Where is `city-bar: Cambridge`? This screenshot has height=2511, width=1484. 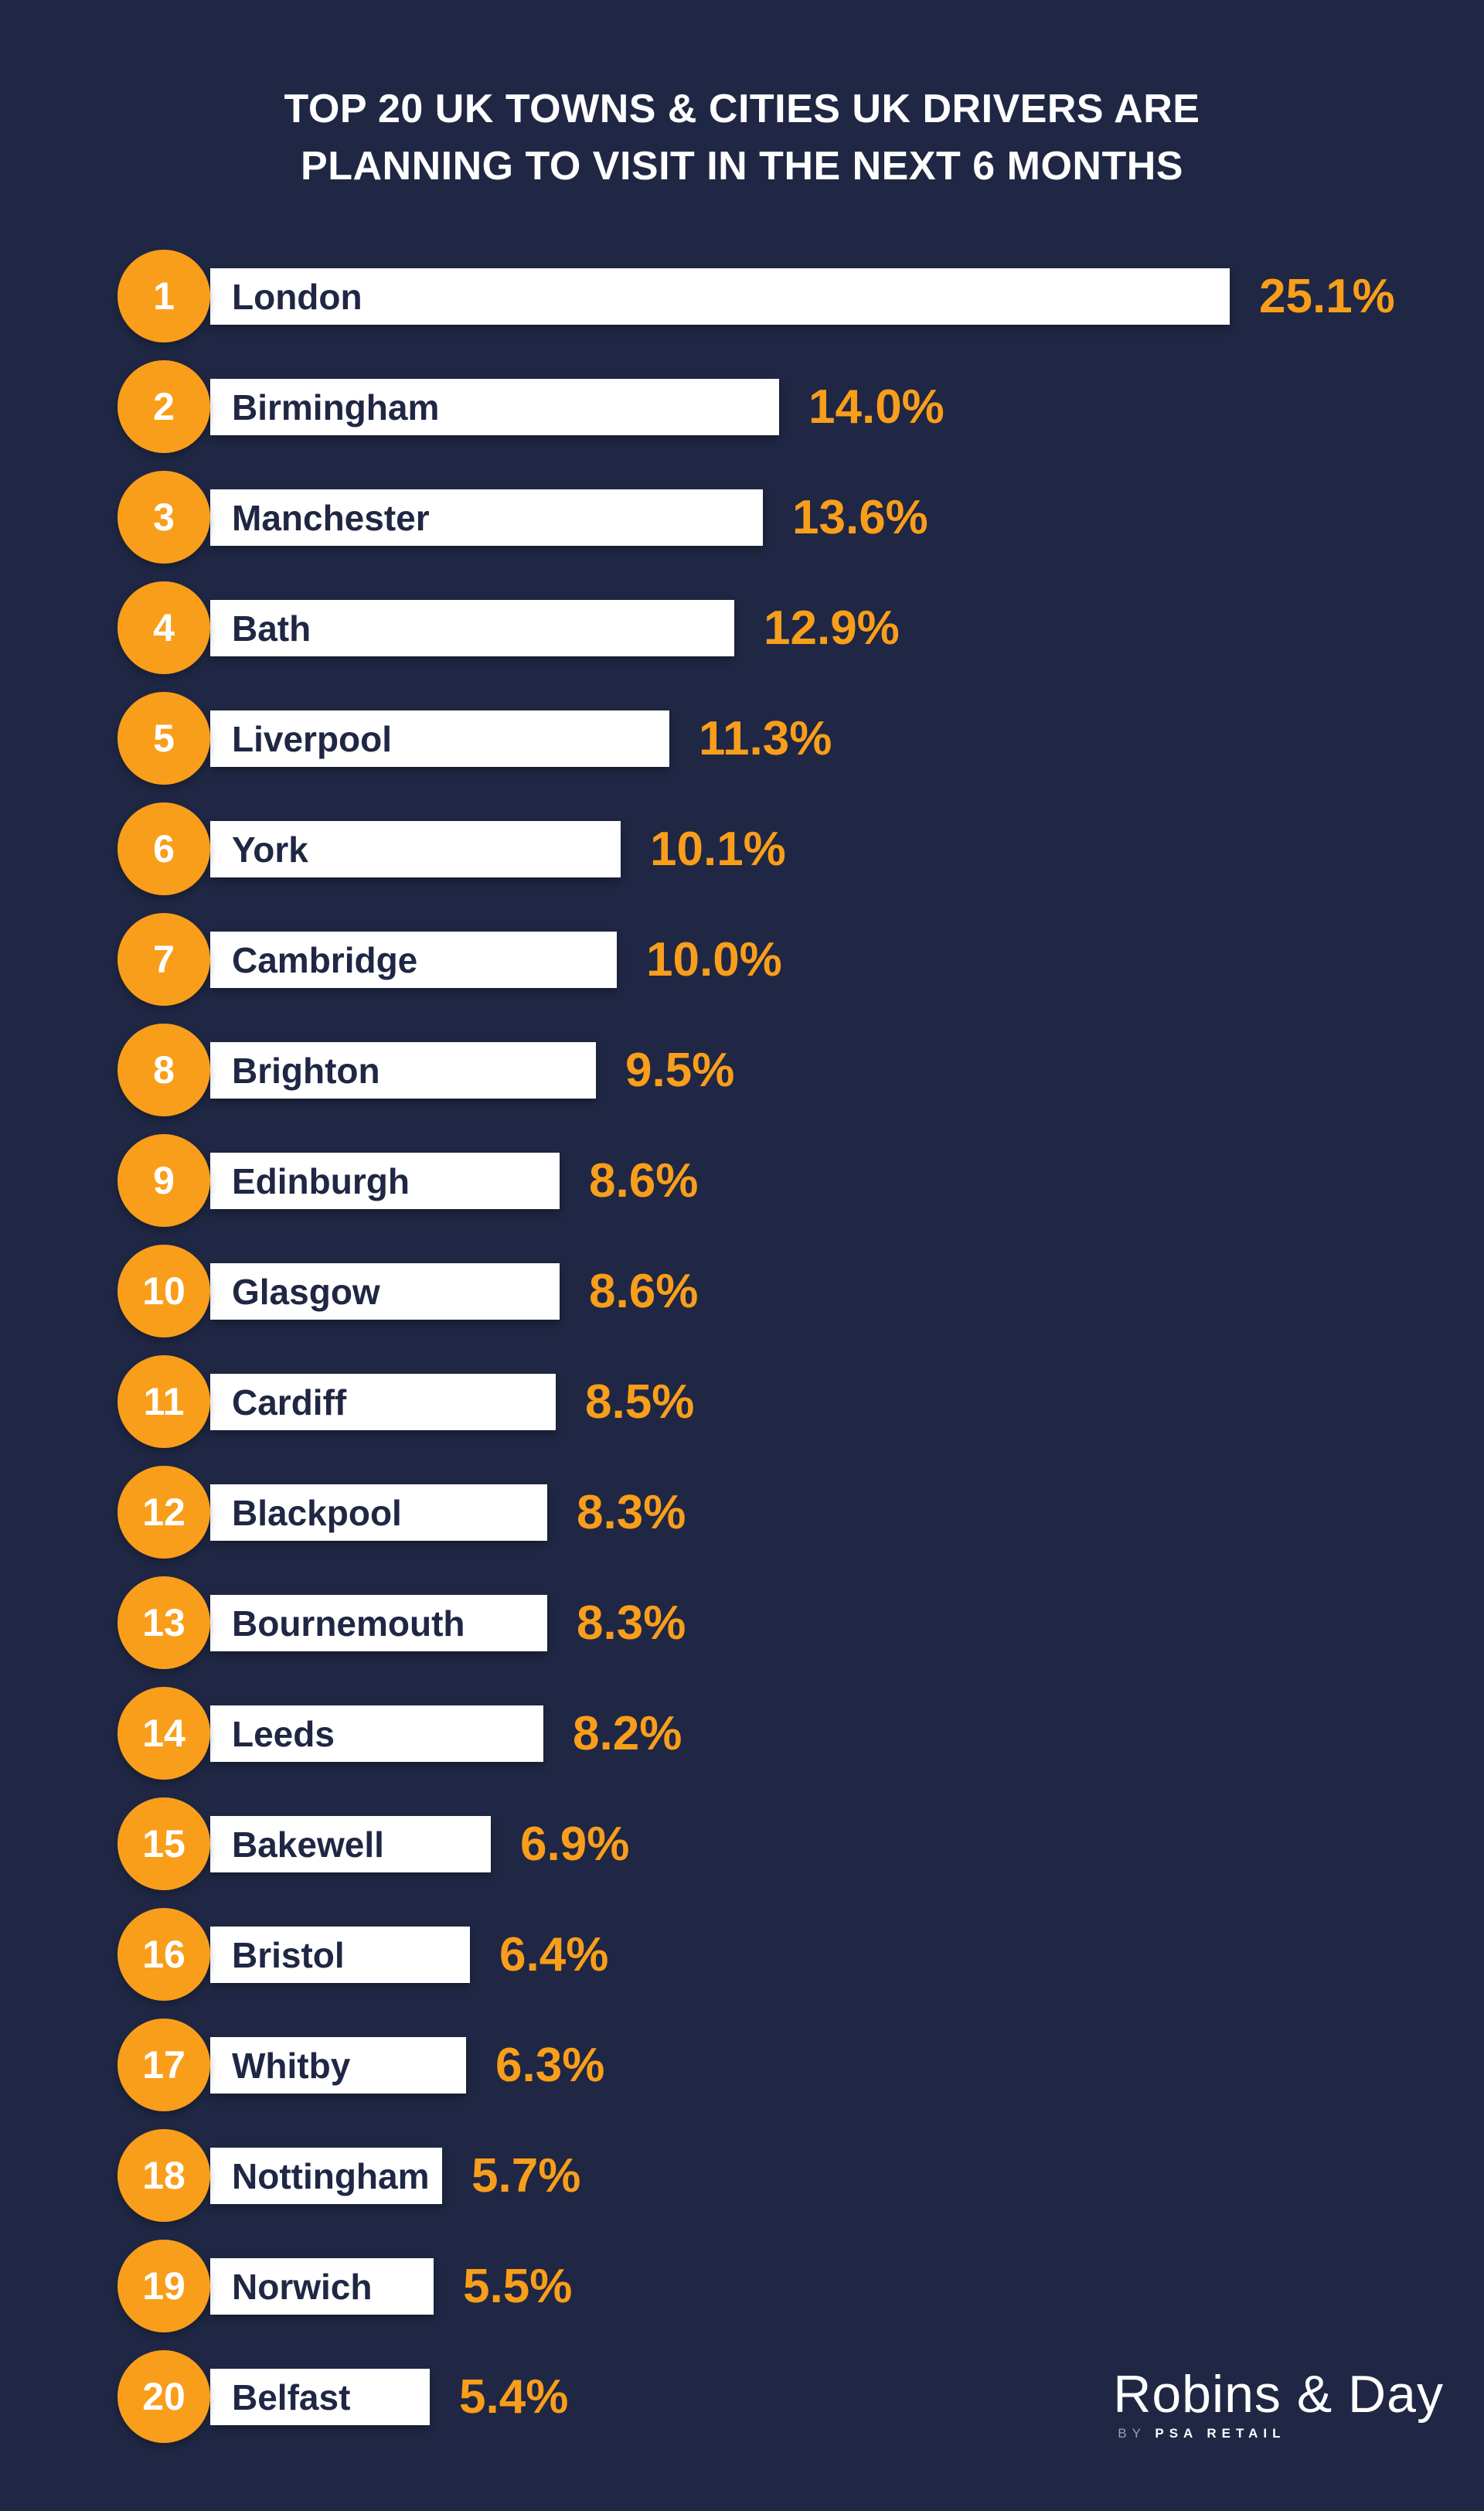 city-bar: Cambridge is located at coordinates (413, 960).